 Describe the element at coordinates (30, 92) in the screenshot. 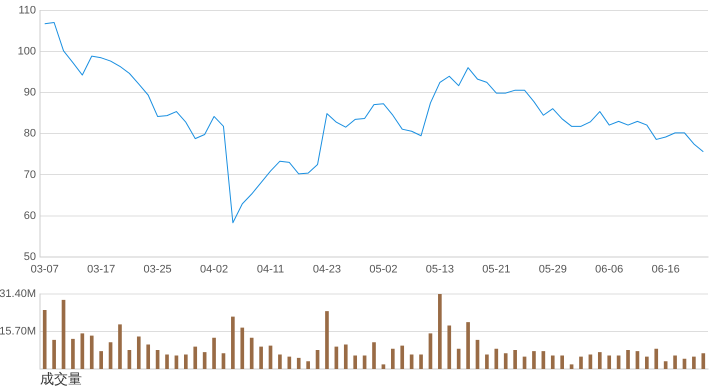

I see `y-tick-label: 90` at that location.